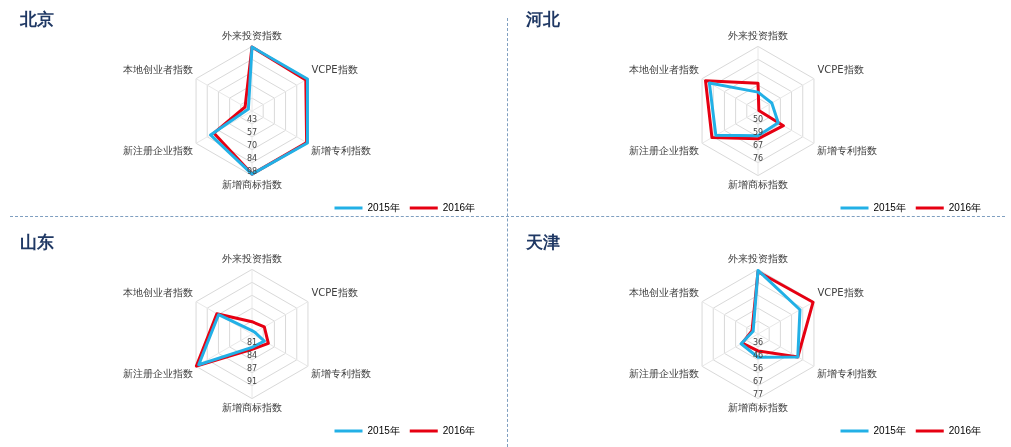  I want to click on y-tick-label: 50, so click(758, 119).